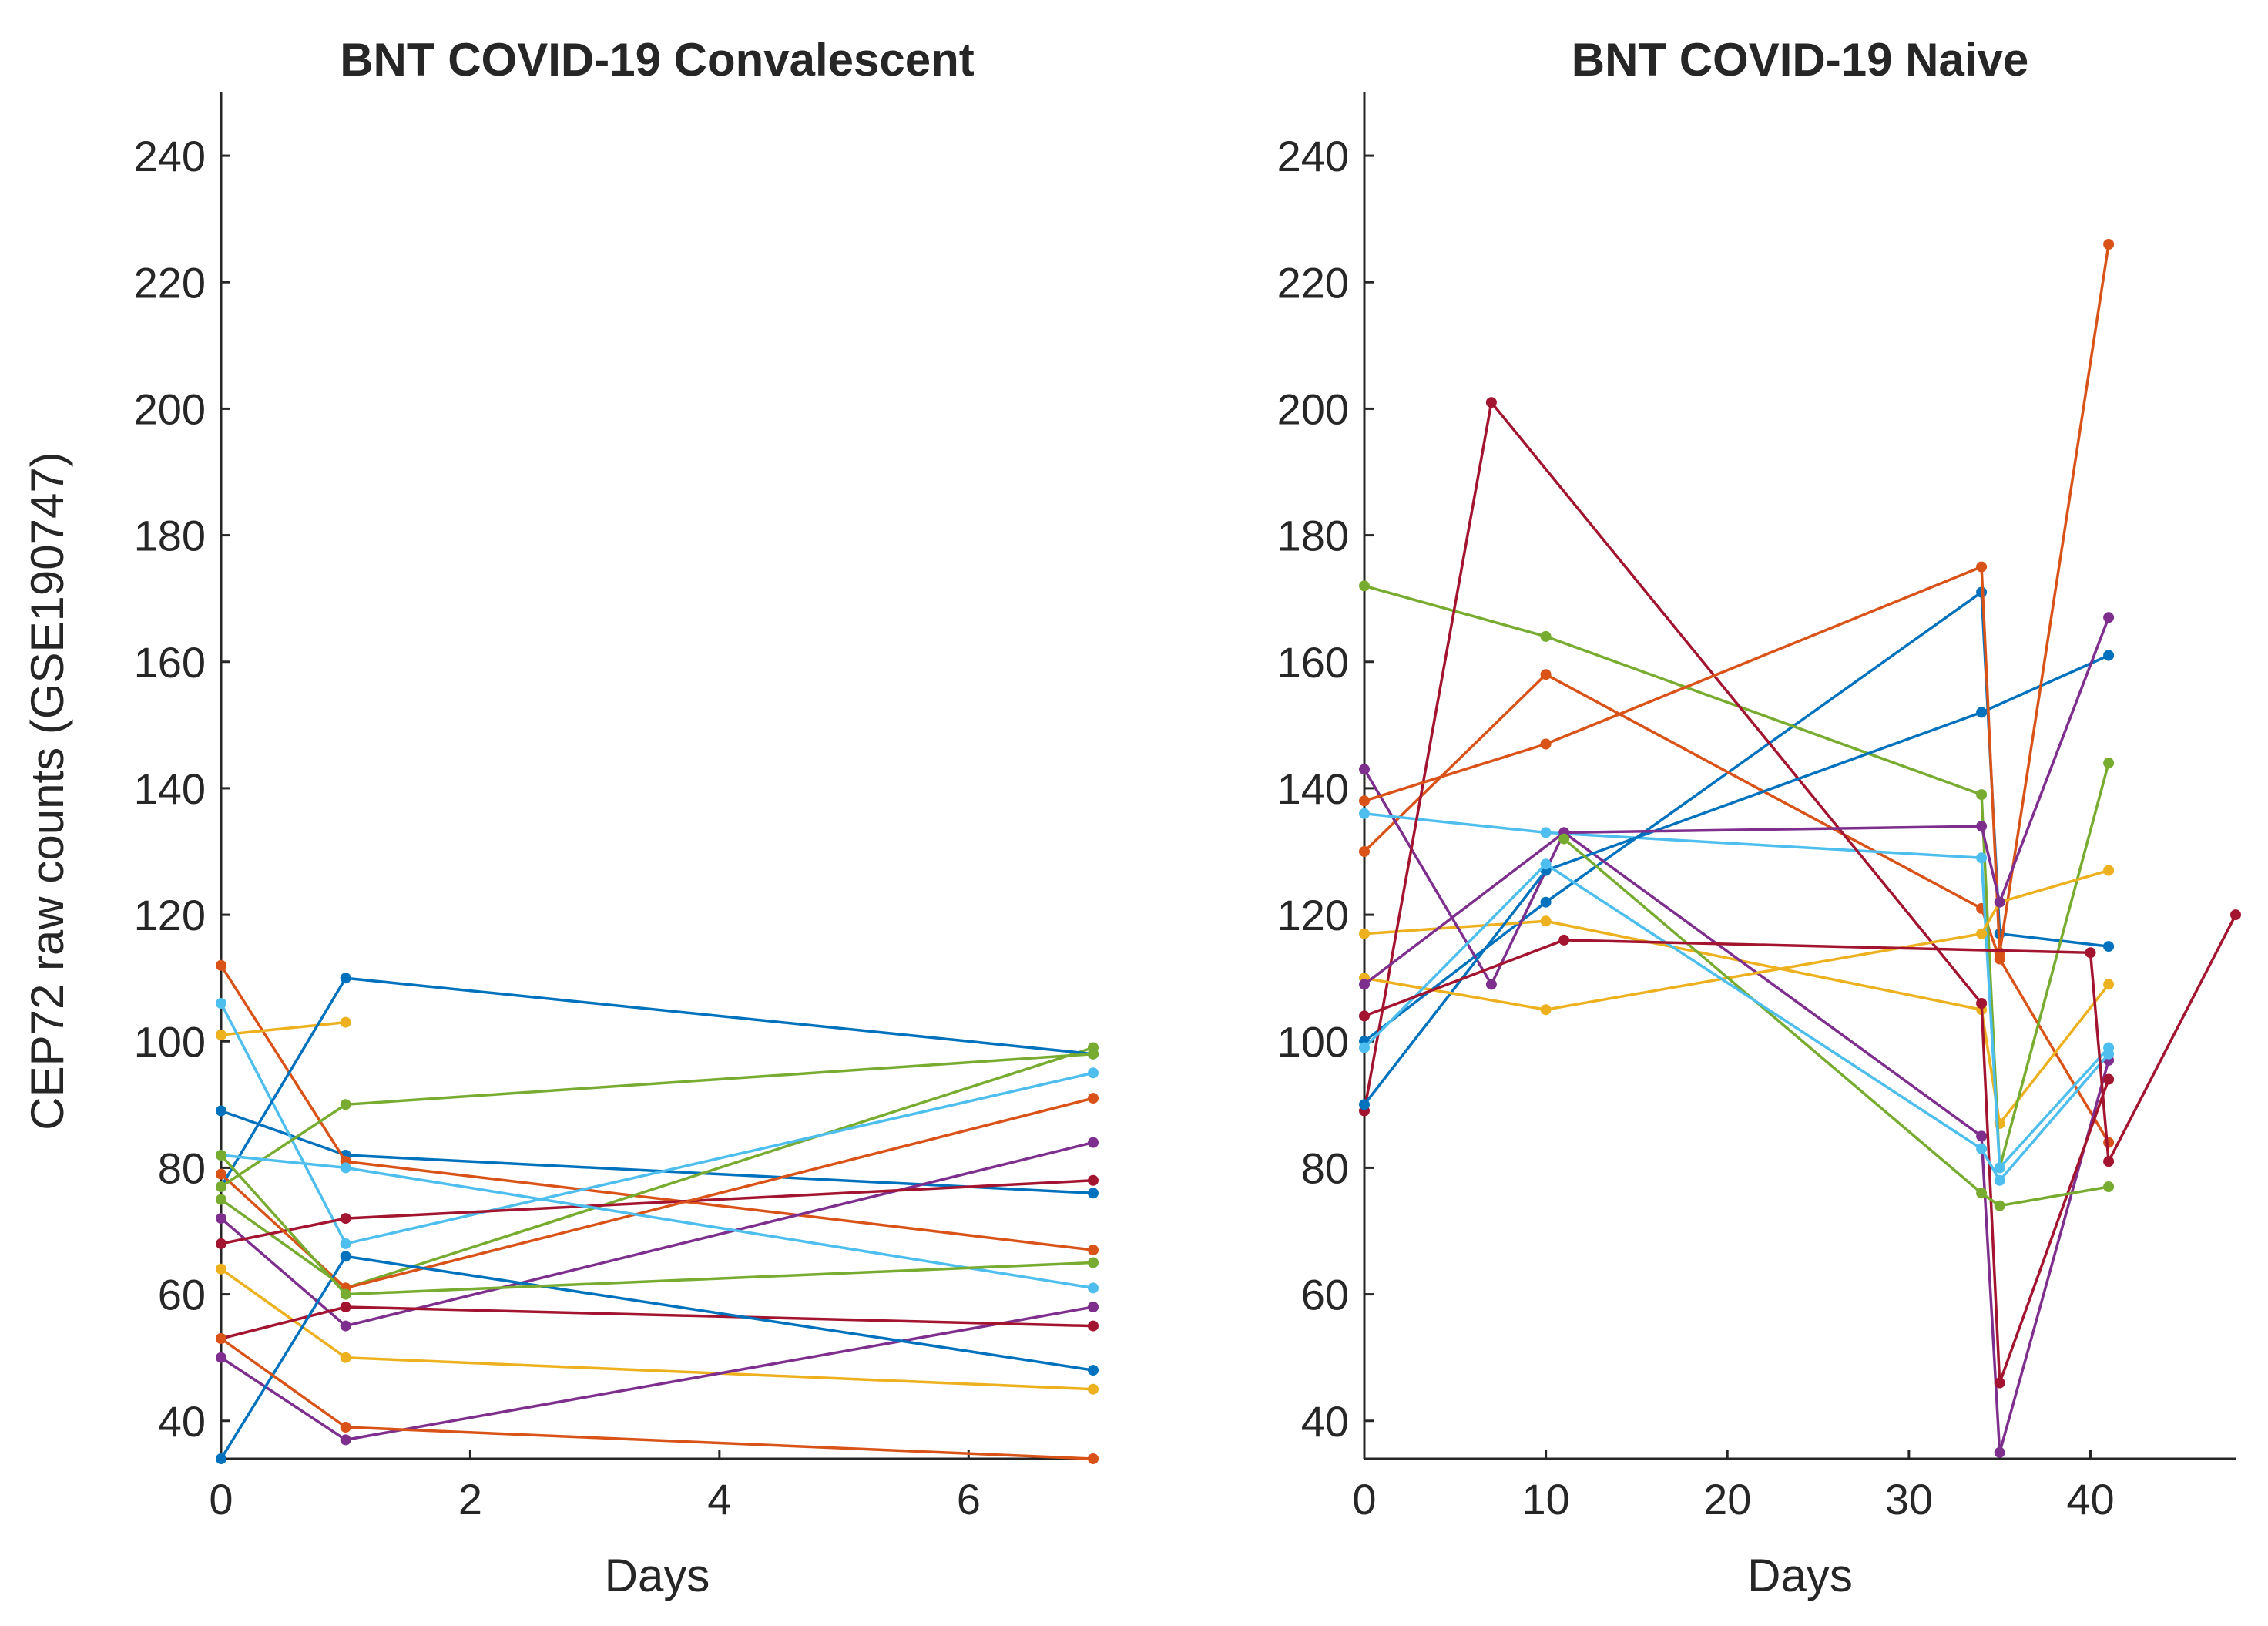  Describe the element at coordinates (170, 1041) in the screenshot. I see `y-tick-label: 100` at that location.